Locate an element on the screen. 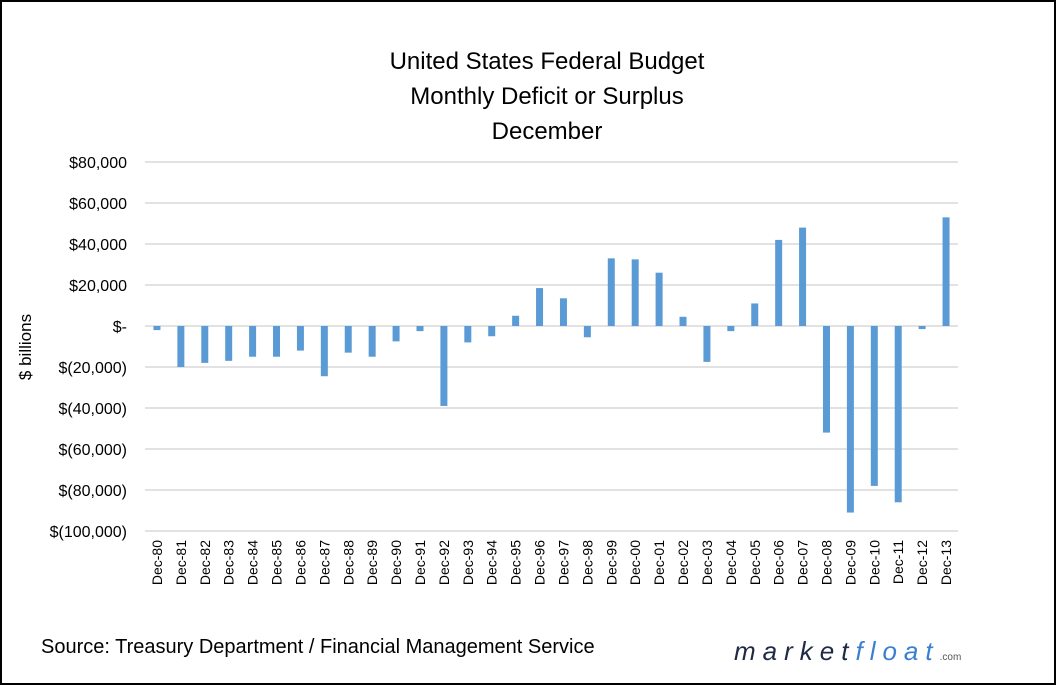 This screenshot has width=1056, height=685. marketfloat-logo: marketfloat.com is located at coordinates (847, 654).